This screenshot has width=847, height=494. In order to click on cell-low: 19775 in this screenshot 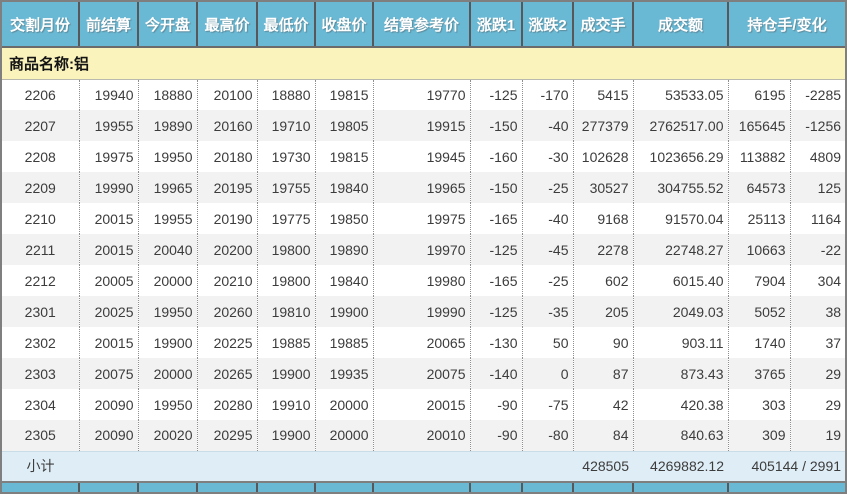, I will do `click(286, 218)`.